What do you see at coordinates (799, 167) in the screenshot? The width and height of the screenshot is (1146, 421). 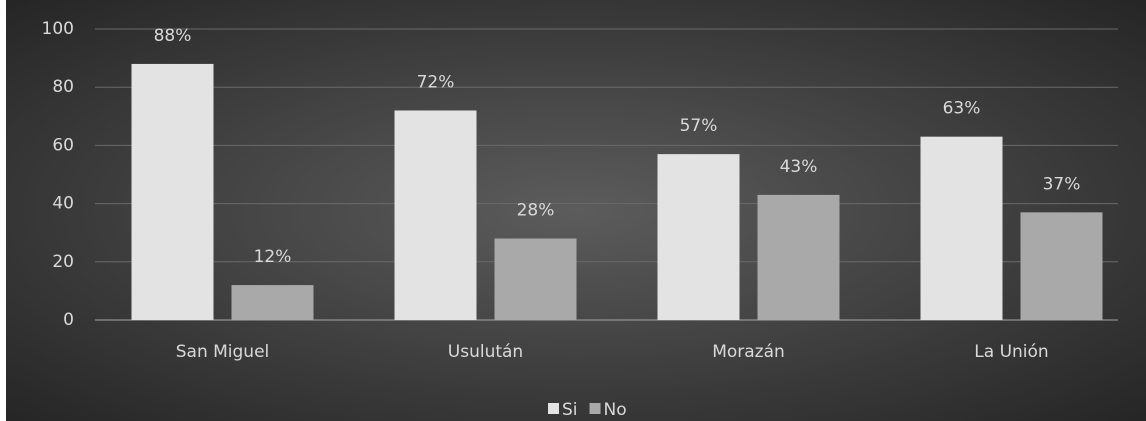 I see `data-label: 43%` at bounding box center [799, 167].